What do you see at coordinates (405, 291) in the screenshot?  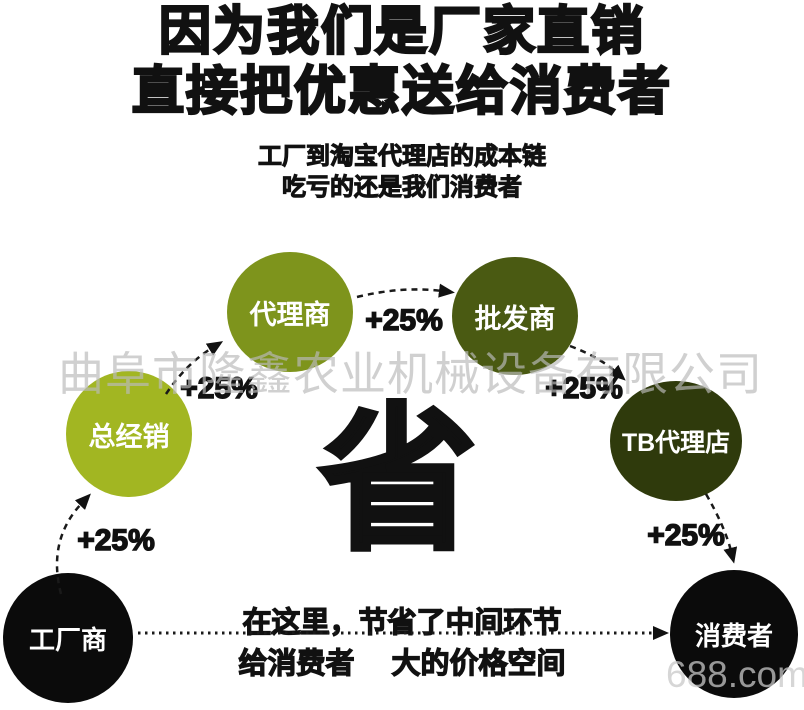 I see `arrow-agent-to-wholesaler` at bounding box center [405, 291].